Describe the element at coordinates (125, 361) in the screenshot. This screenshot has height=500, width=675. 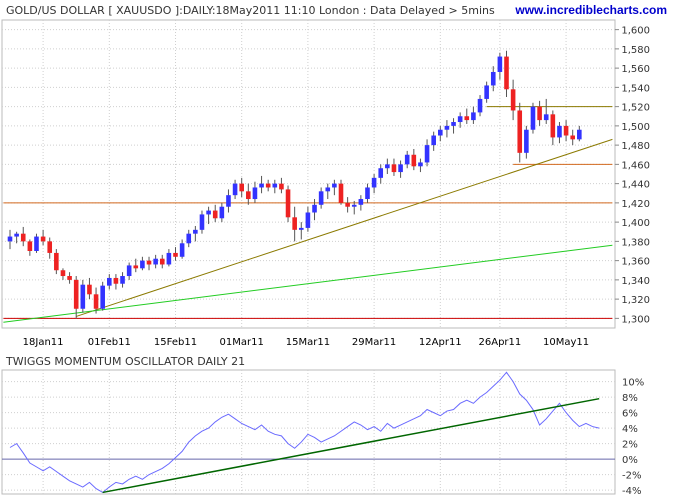
I see `oscillator-title: TWIGGS MOMENTUM OSCILLATOR DAILY 21` at that location.